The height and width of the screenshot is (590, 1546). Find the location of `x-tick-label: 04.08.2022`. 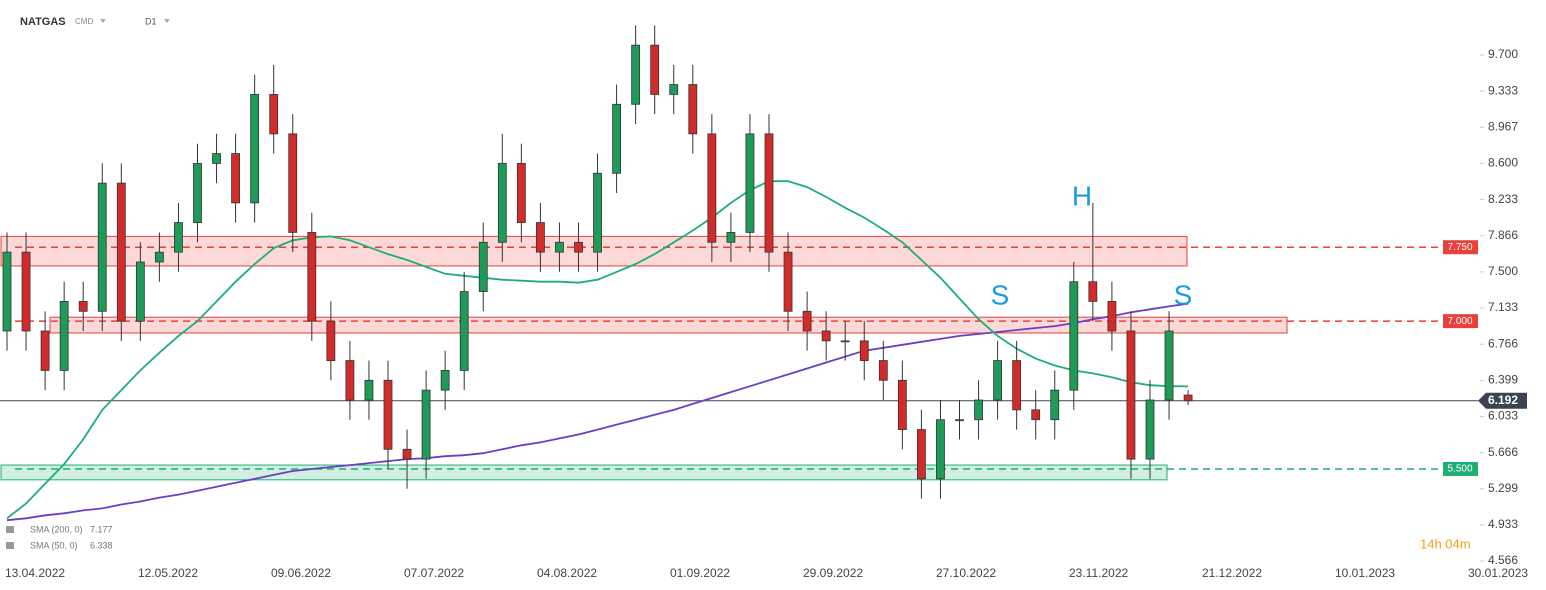

x-tick-label: 04.08.2022 is located at coordinates (567, 573).